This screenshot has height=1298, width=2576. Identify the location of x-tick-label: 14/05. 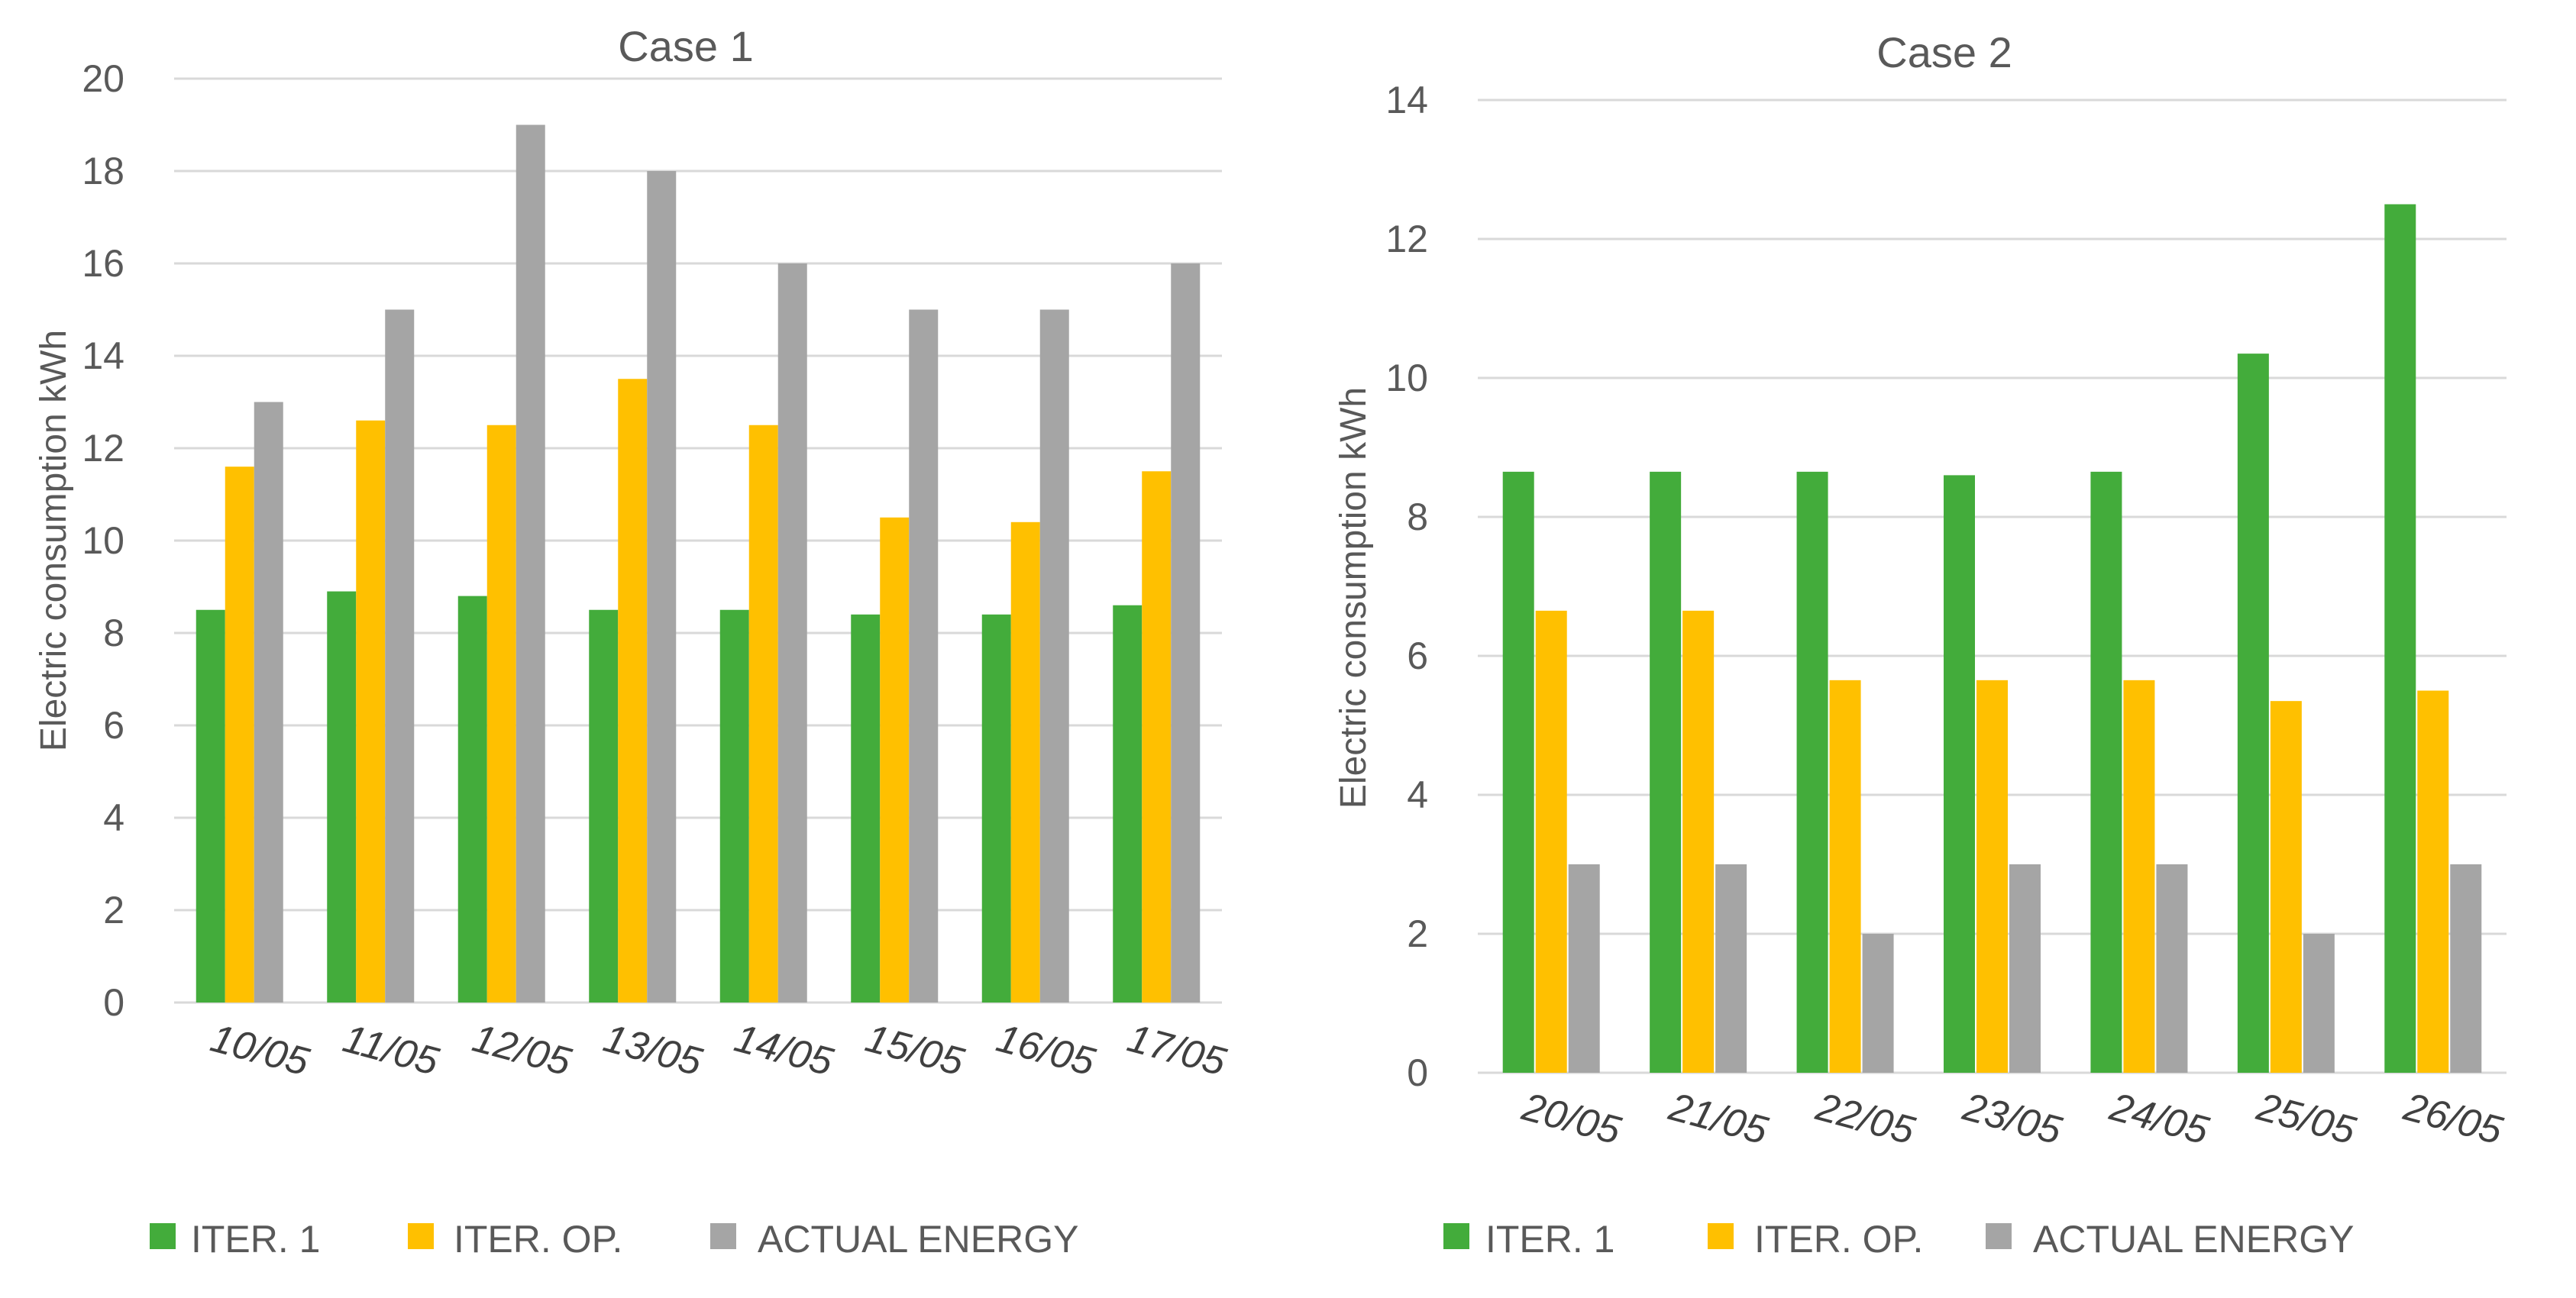
(784, 1050).